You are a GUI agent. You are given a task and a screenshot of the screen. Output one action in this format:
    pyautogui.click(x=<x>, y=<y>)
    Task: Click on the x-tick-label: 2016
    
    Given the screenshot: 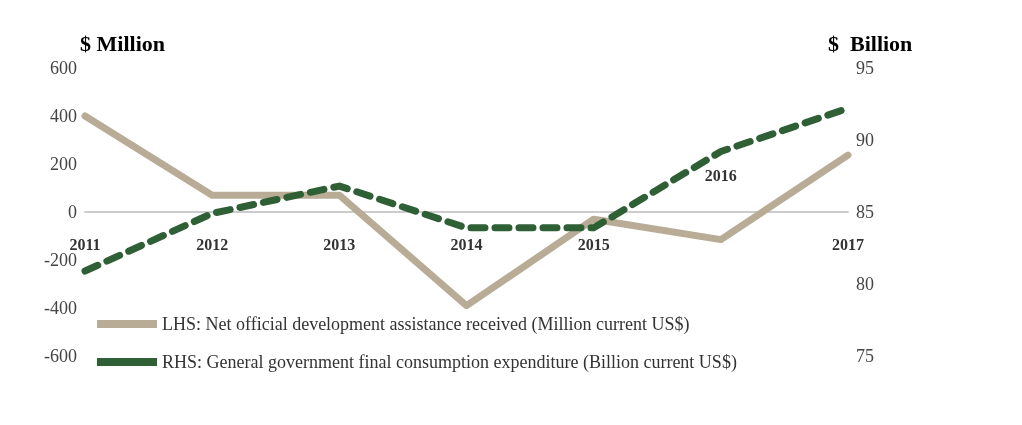 What is the action you would take?
    pyautogui.click(x=720, y=175)
    